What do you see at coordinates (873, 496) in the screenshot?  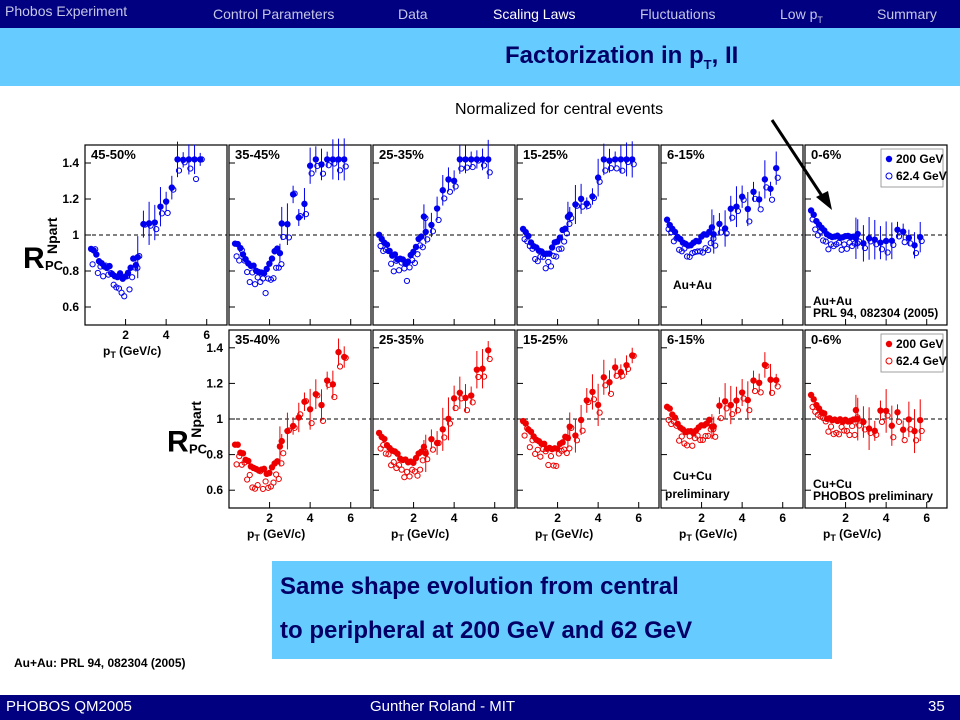 I see `reference-label: PHOBOS preliminary` at bounding box center [873, 496].